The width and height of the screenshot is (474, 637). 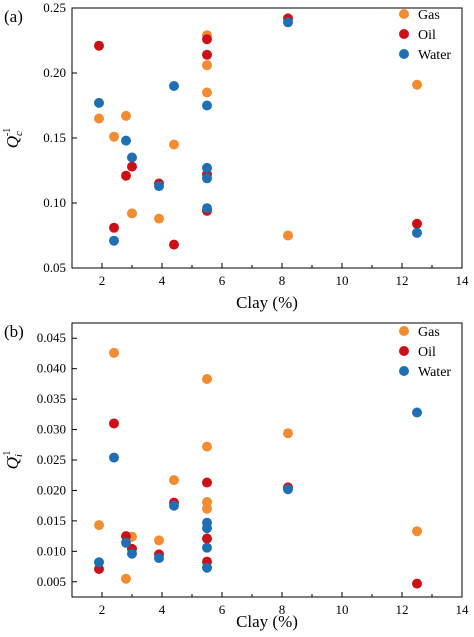 What do you see at coordinates (51, 459) in the screenshot?
I see `y-tick-label: 0.025` at bounding box center [51, 459].